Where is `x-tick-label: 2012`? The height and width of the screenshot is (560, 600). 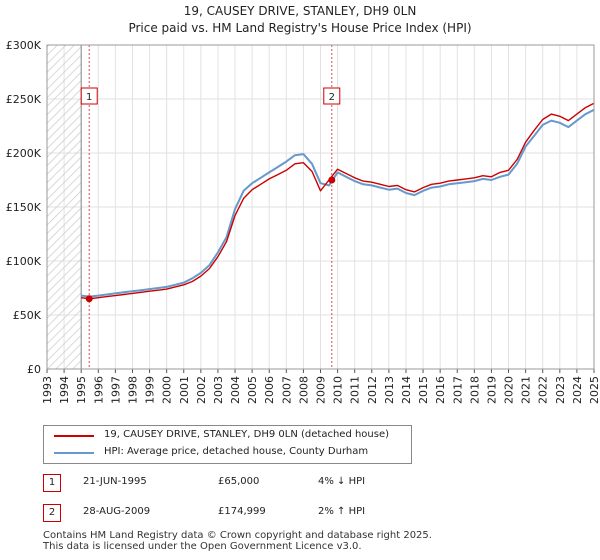 x-tick-label: 2012 is located at coordinates (372, 390).